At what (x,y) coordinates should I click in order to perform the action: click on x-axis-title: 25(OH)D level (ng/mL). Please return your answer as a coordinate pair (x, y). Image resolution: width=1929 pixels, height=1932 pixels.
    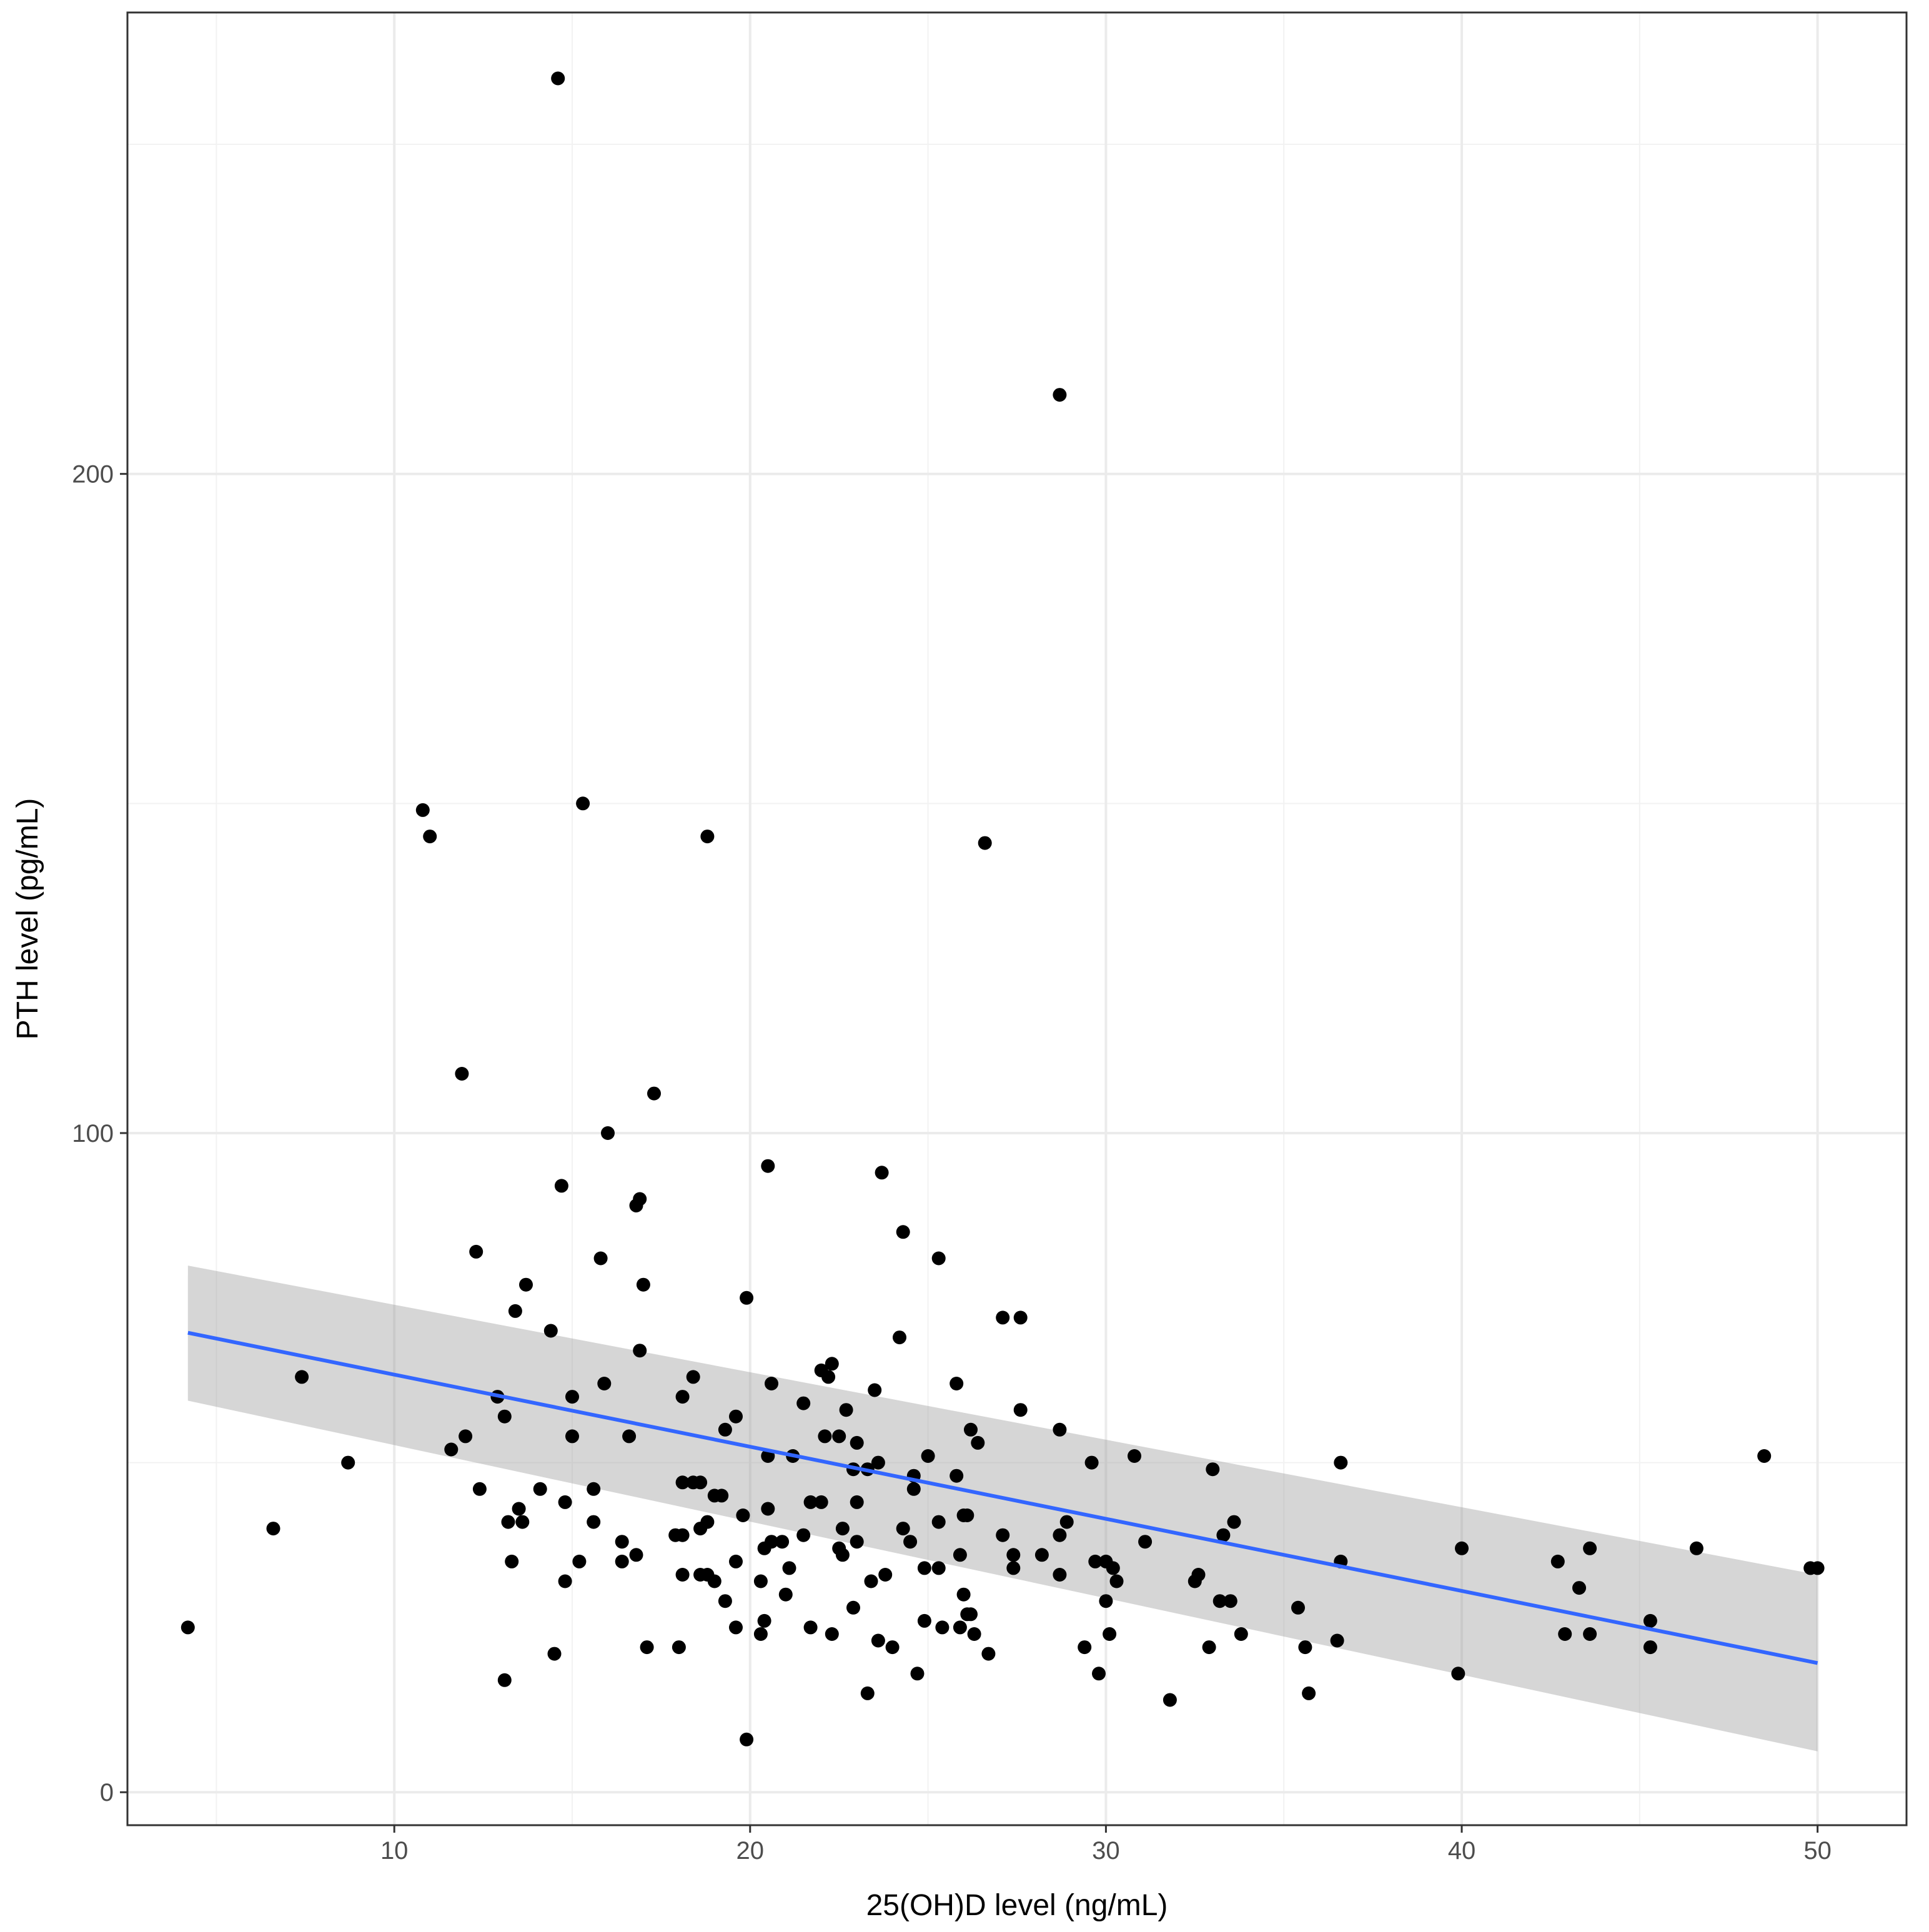
    Looking at the image, I should click on (1017, 1905).